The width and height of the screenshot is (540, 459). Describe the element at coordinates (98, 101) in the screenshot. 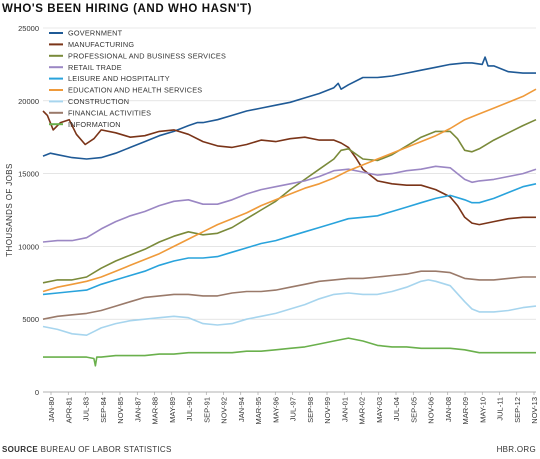

I see `legend-label: CONSTRUCTION` at that location.